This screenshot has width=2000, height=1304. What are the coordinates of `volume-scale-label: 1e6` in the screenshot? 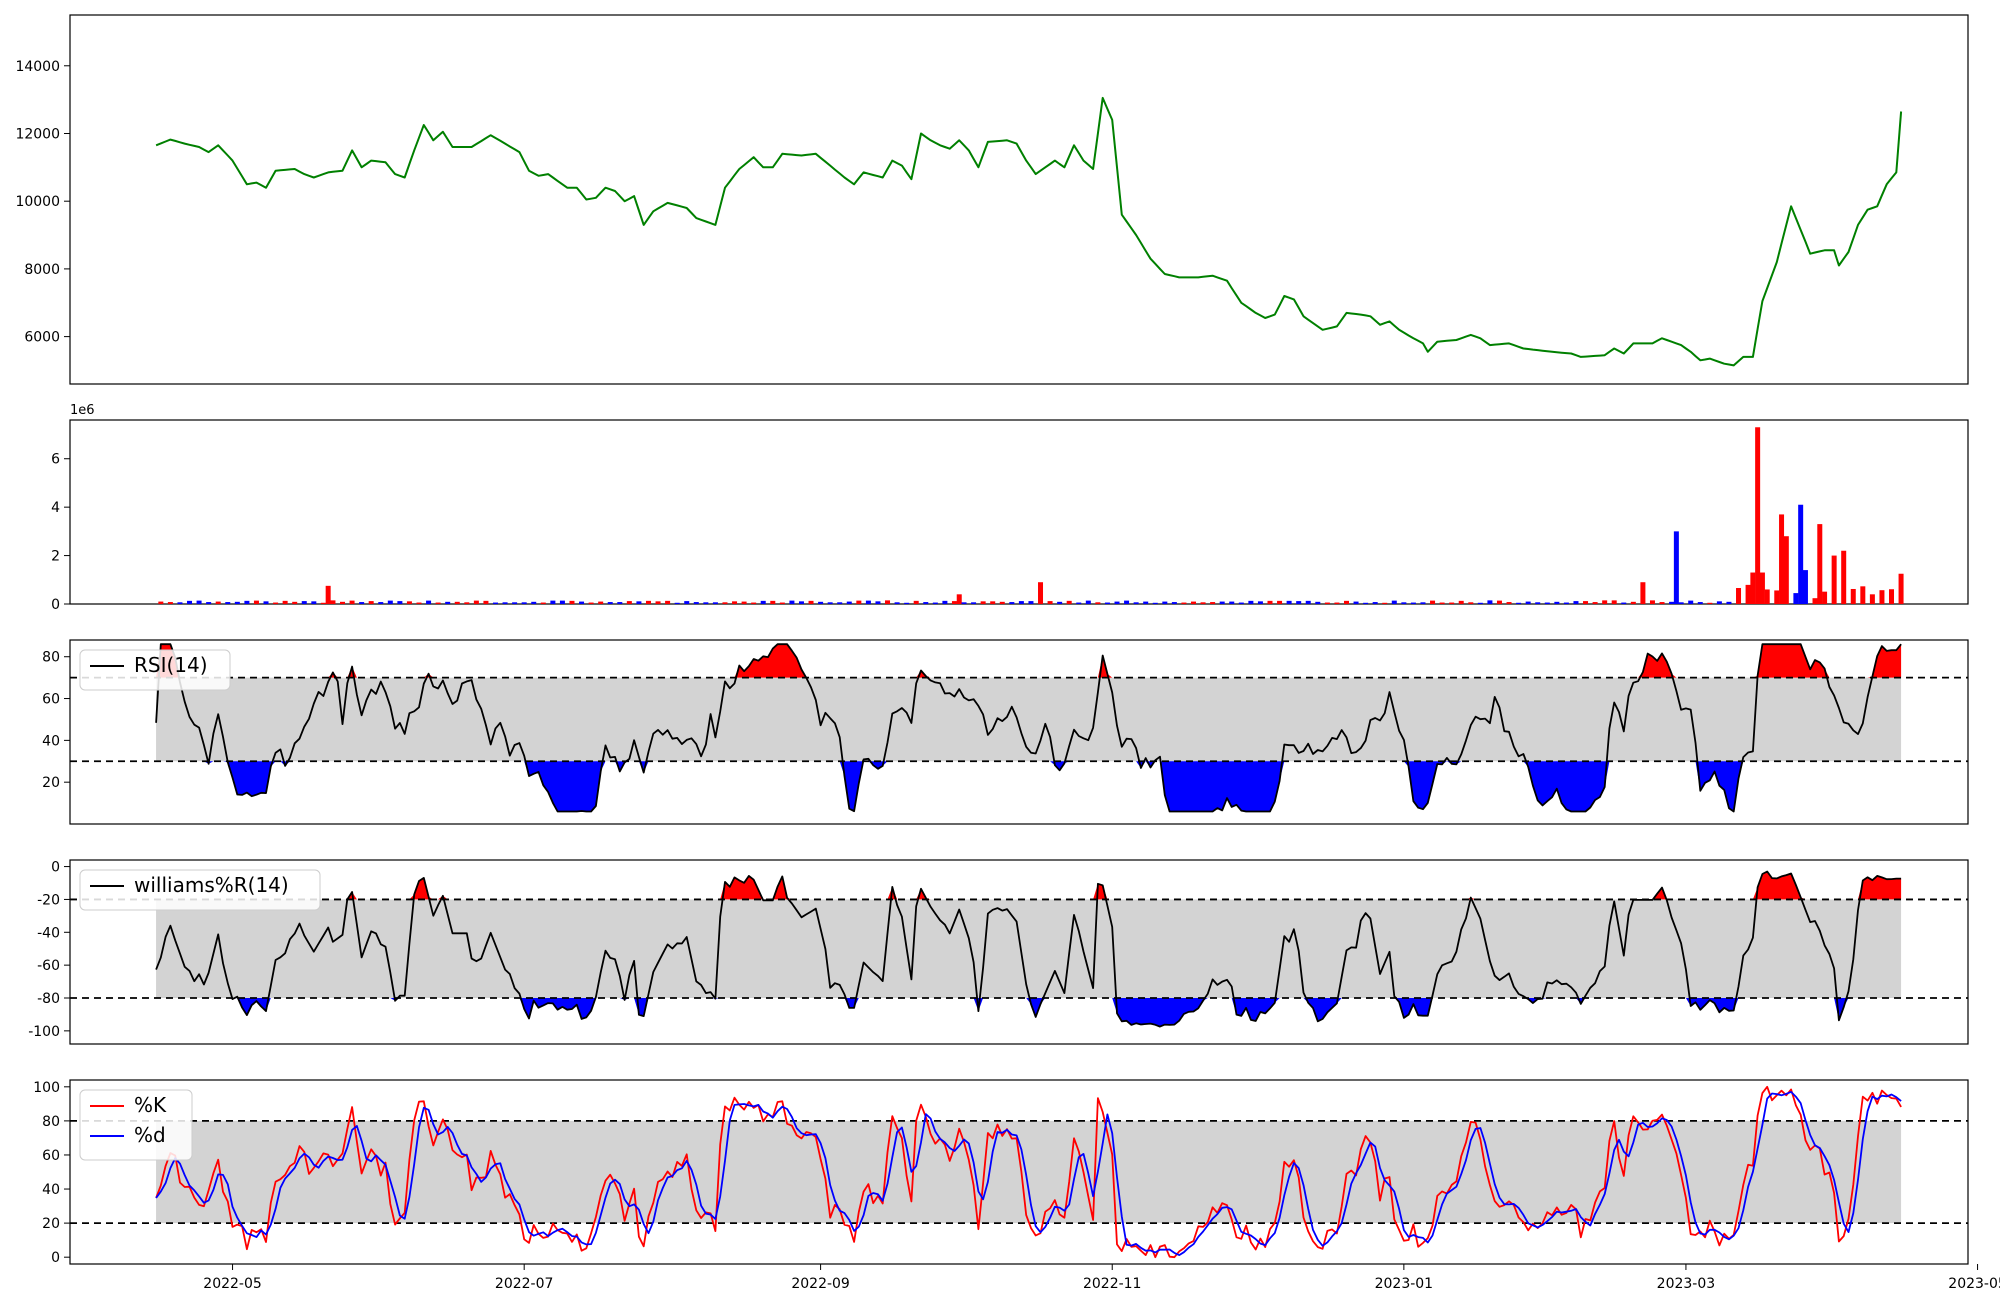 It's located at (82, 410).